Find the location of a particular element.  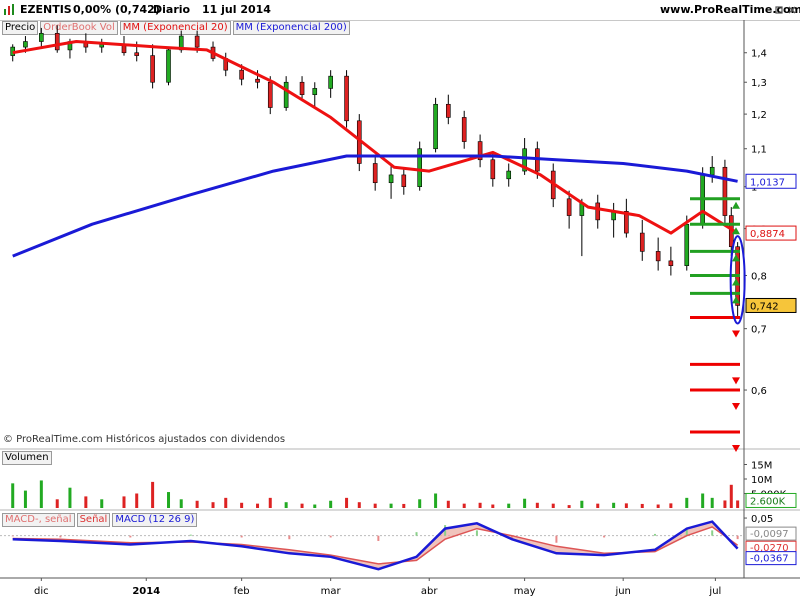

legend-price: Precio is located at coordinates (20, 28).